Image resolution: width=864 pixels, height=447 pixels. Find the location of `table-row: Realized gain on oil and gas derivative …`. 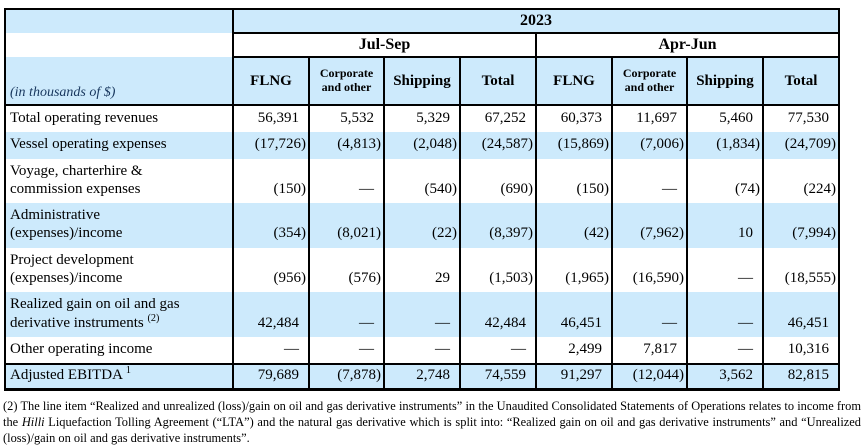

table-row: Realized gain on oil and gas derivative … is located at coordinates (422, 314).